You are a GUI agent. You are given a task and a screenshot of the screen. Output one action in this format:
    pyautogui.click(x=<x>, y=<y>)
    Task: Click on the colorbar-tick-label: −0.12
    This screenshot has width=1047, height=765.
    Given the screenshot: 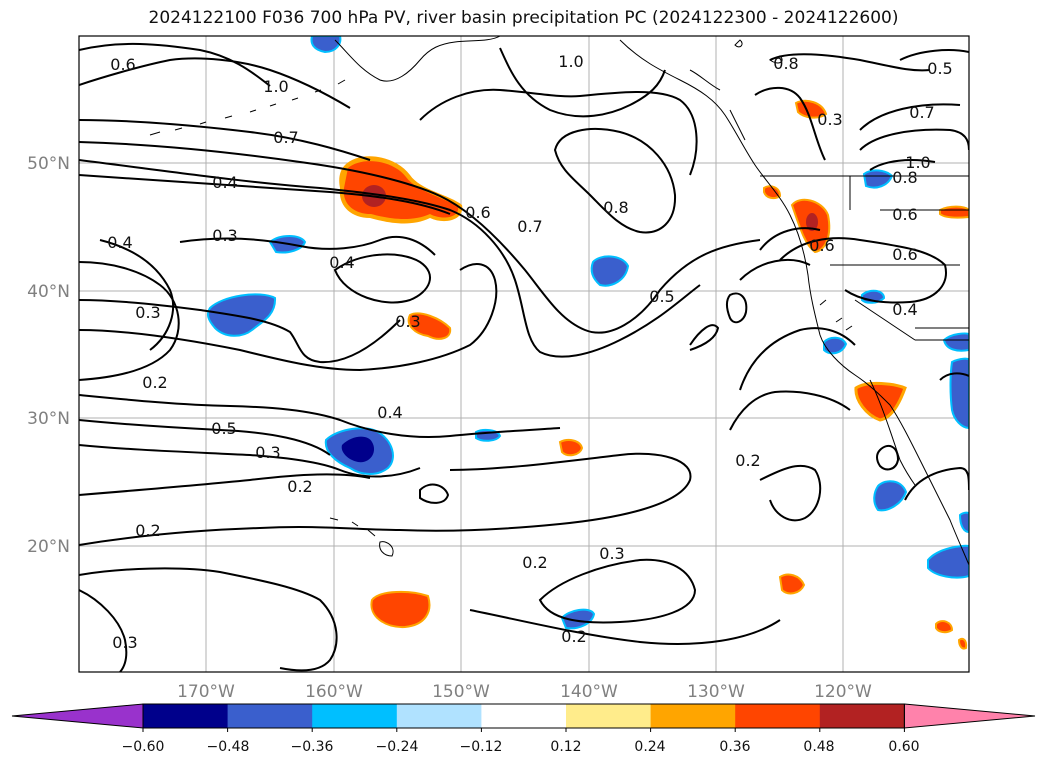 What is the action you would take?
    pyautogui.click(x=481, y=747)
    